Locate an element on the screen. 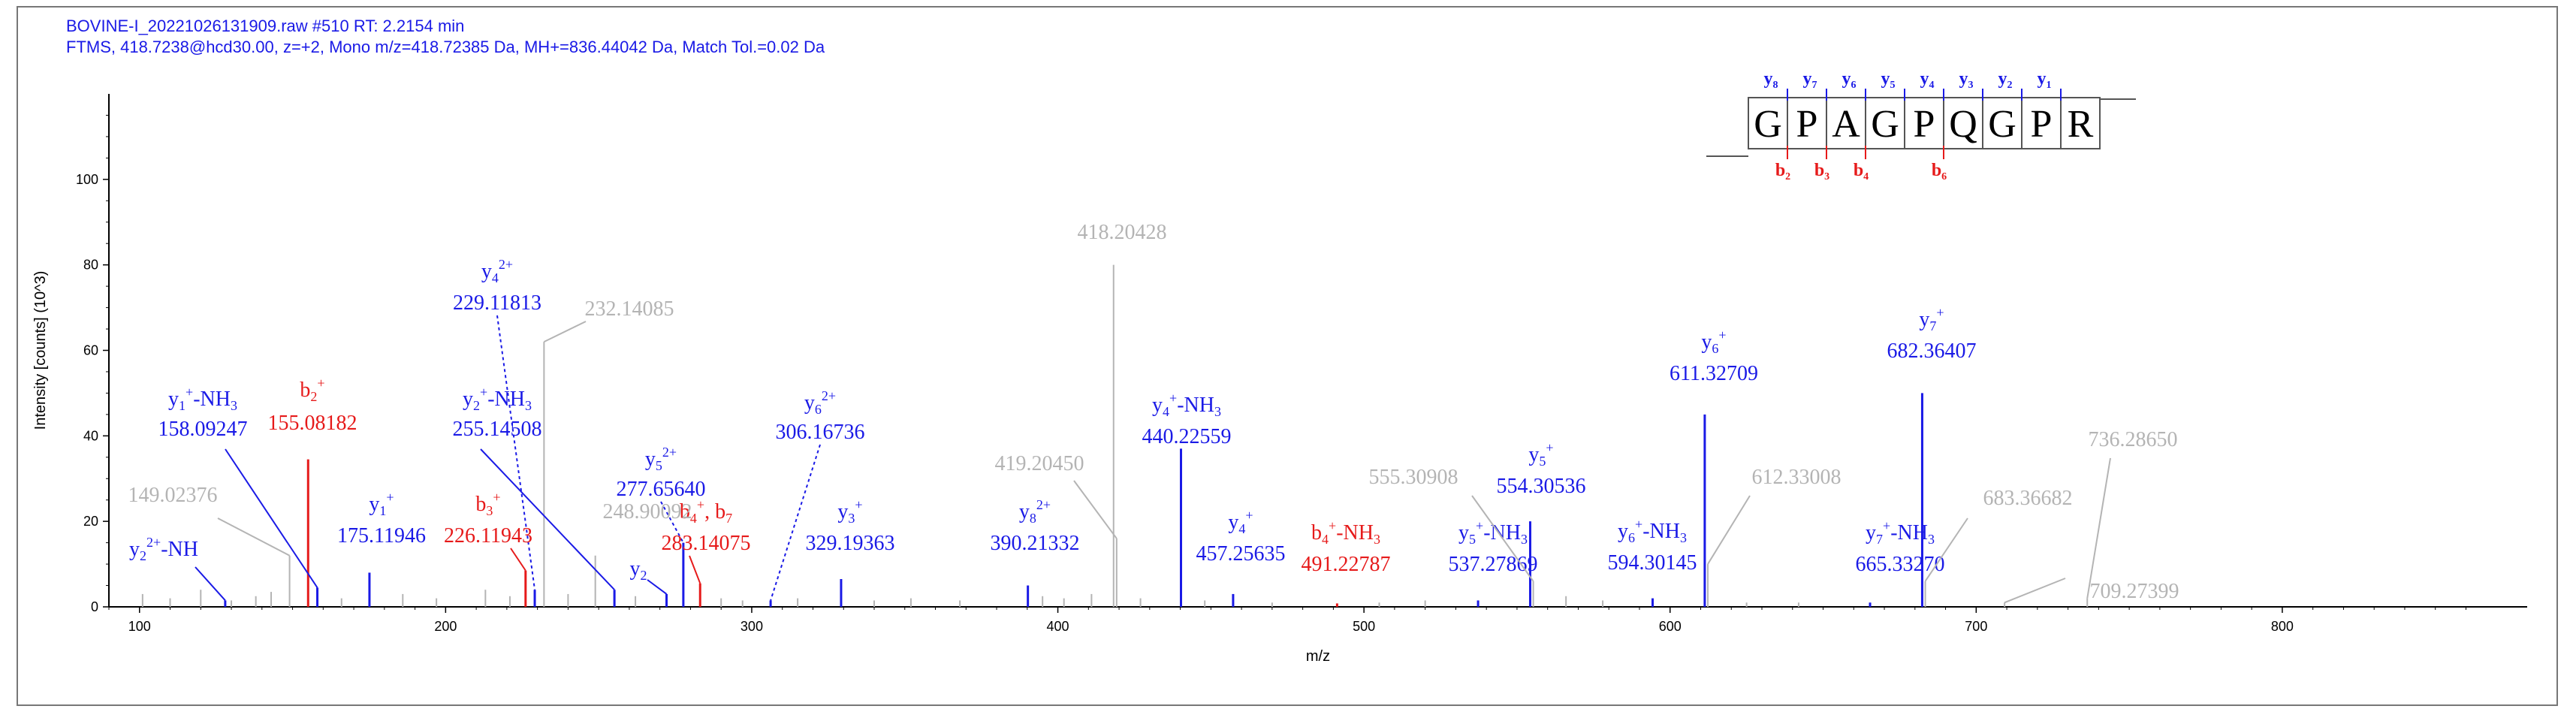 The height and width of the screenshot is (718, 2576). unmatched-mz-label: 248.90092 is located at coordinates (647, 511).